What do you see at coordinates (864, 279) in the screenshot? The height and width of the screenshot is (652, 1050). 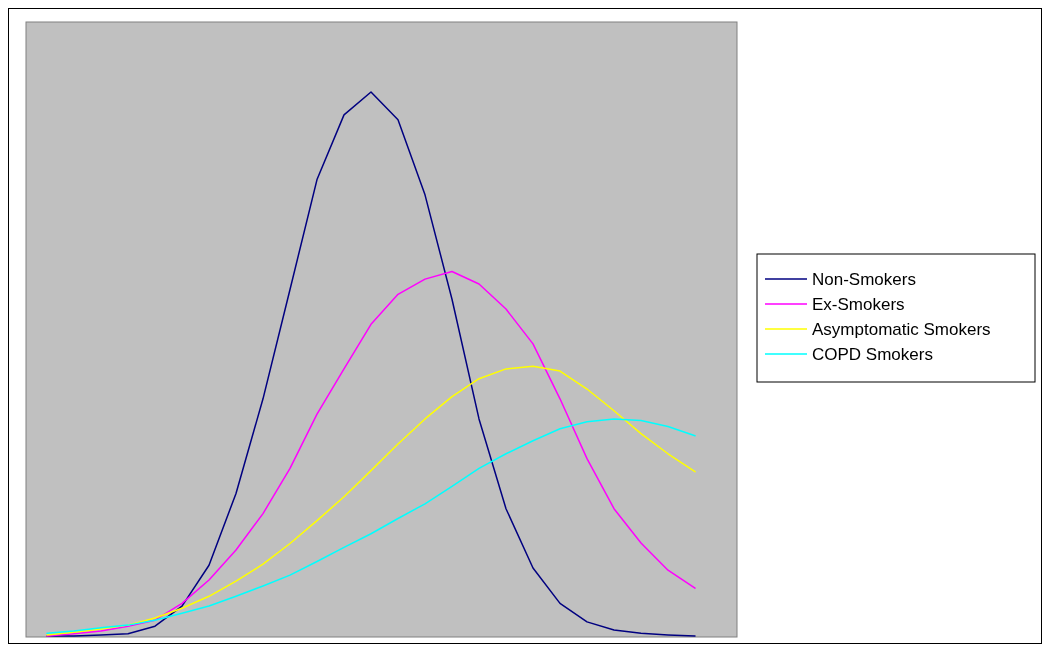 I see `legend-label: Non-Smokers` at bounding box center [864, 279].